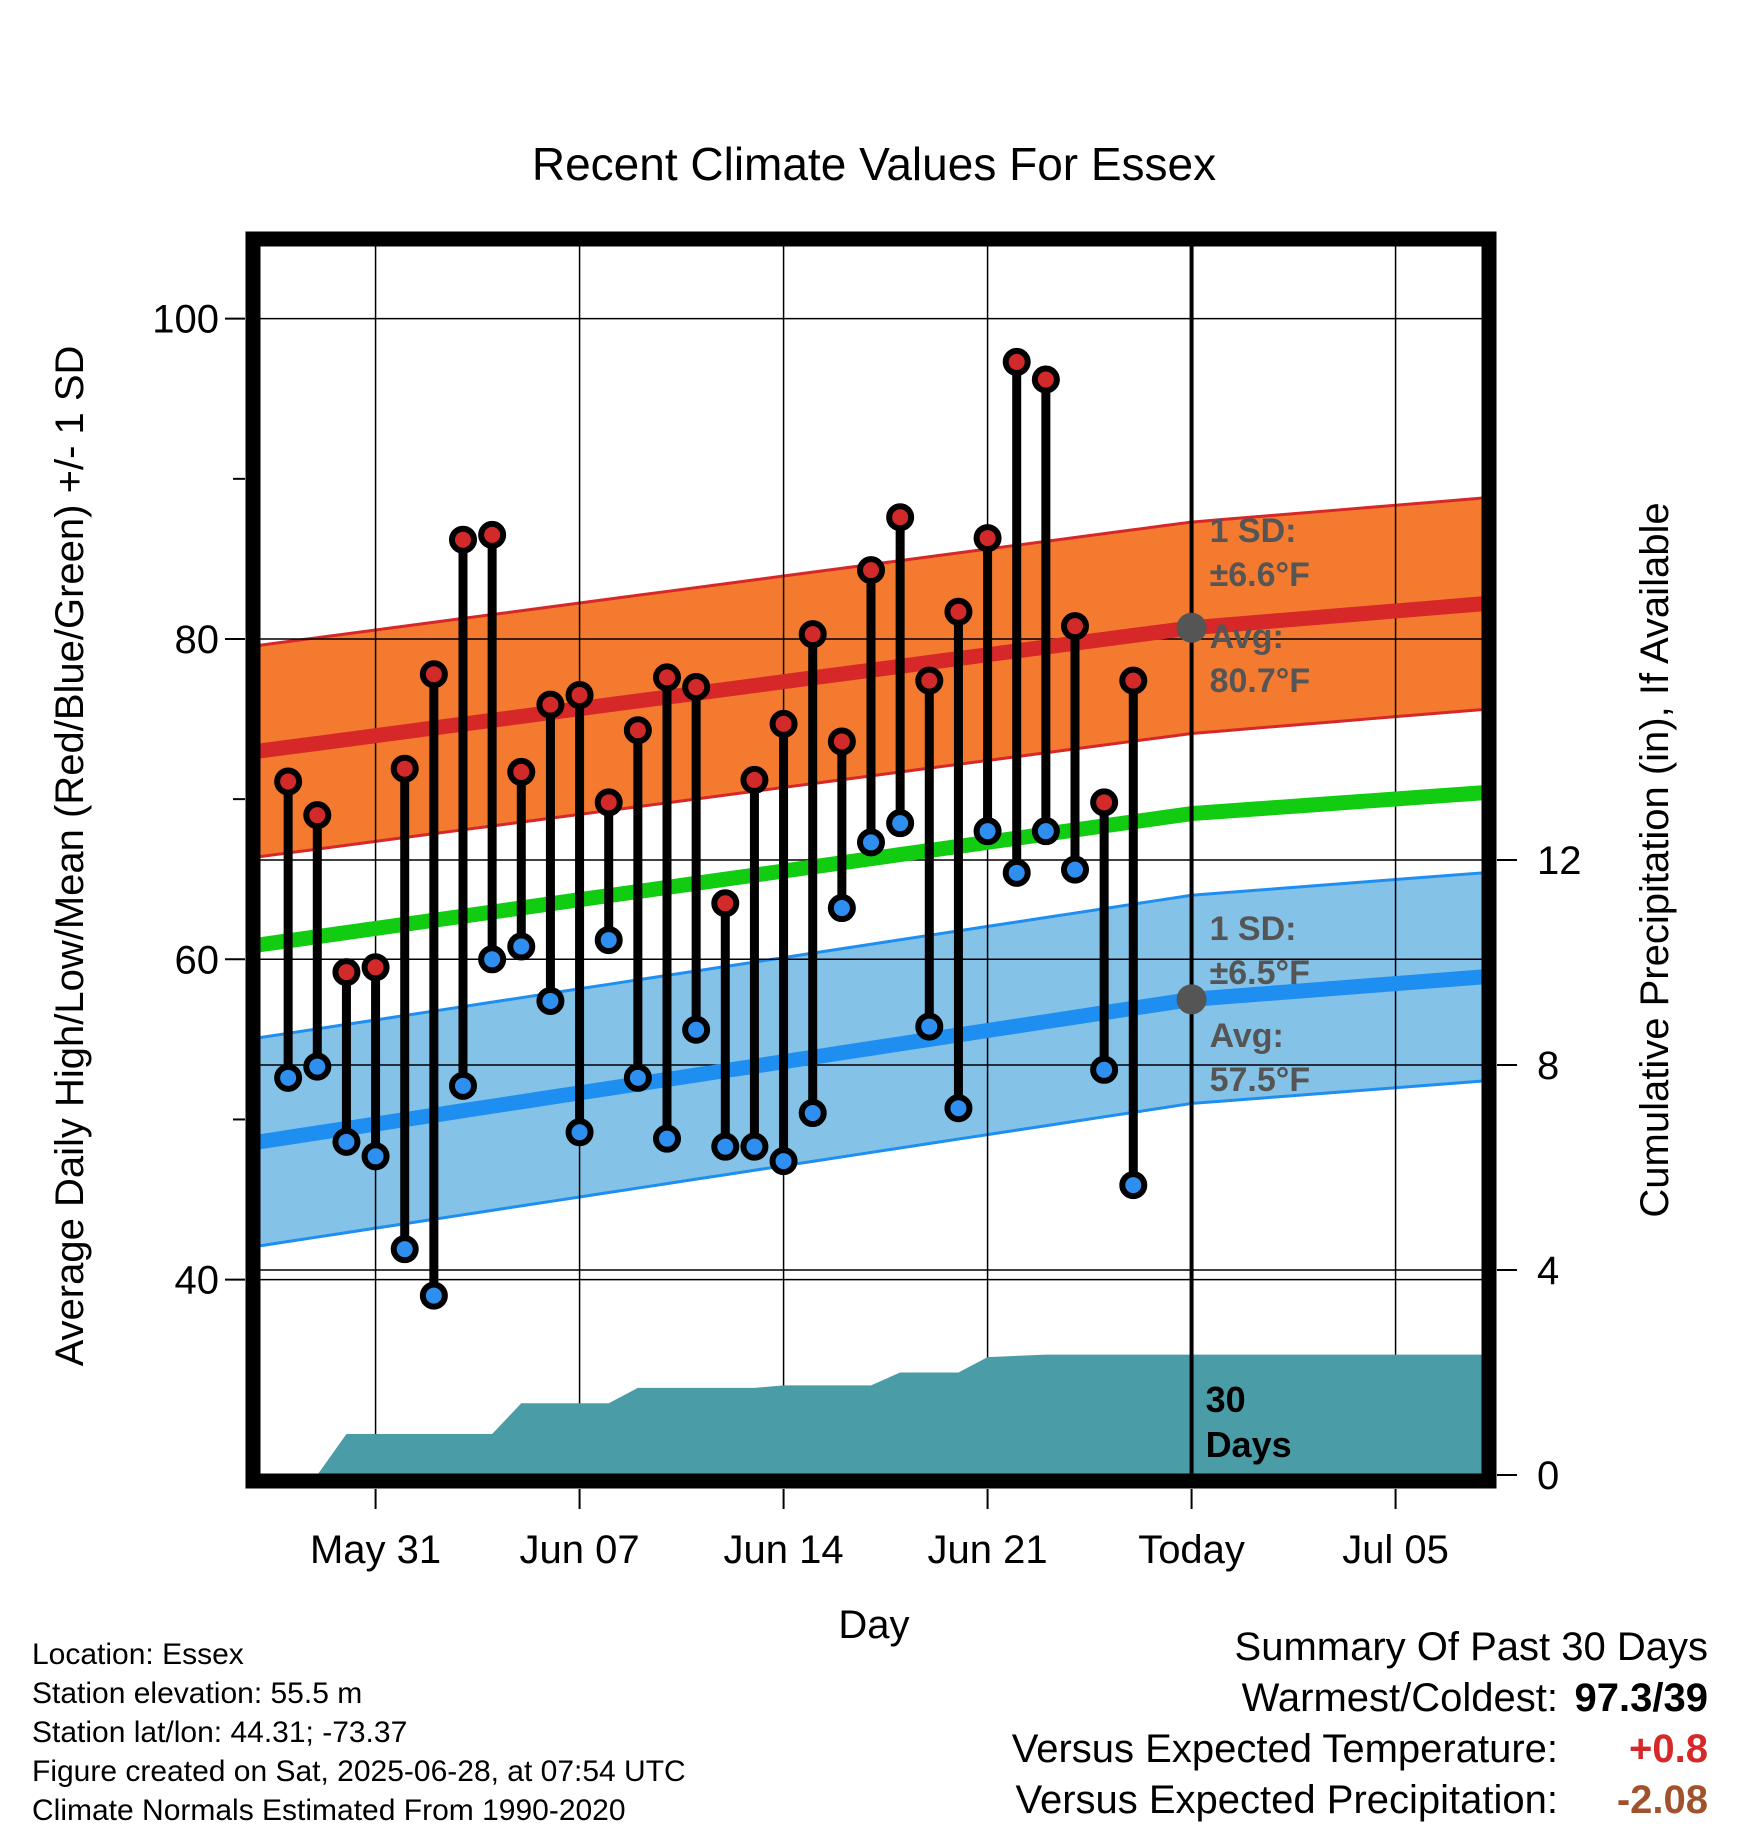 This screenshot has width=1748, height=1830. I want to click on y-tick-label: 100, so click(185, 320).